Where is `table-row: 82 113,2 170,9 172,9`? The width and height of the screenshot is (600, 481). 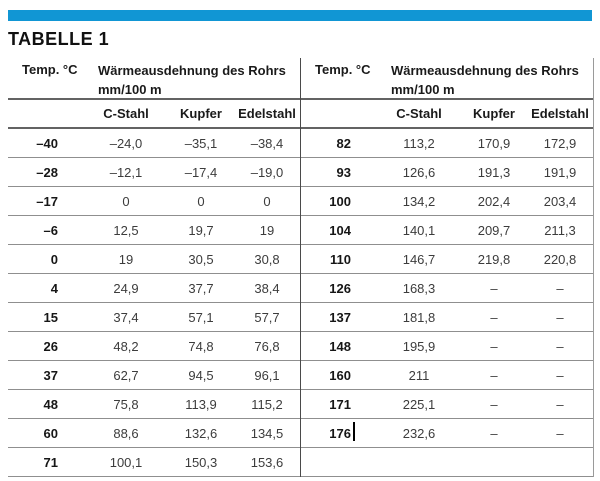 table-row: 82 113,2 170,9 172,9 is located at coordinates (447, 143).